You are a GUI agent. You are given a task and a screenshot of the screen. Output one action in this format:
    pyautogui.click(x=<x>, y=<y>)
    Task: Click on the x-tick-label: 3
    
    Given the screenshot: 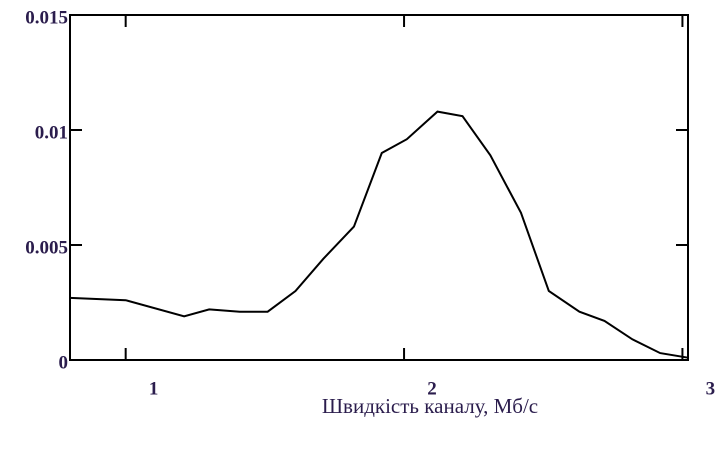 What is the action you would take?
    pyautogui.click(x=711, y=388)
    